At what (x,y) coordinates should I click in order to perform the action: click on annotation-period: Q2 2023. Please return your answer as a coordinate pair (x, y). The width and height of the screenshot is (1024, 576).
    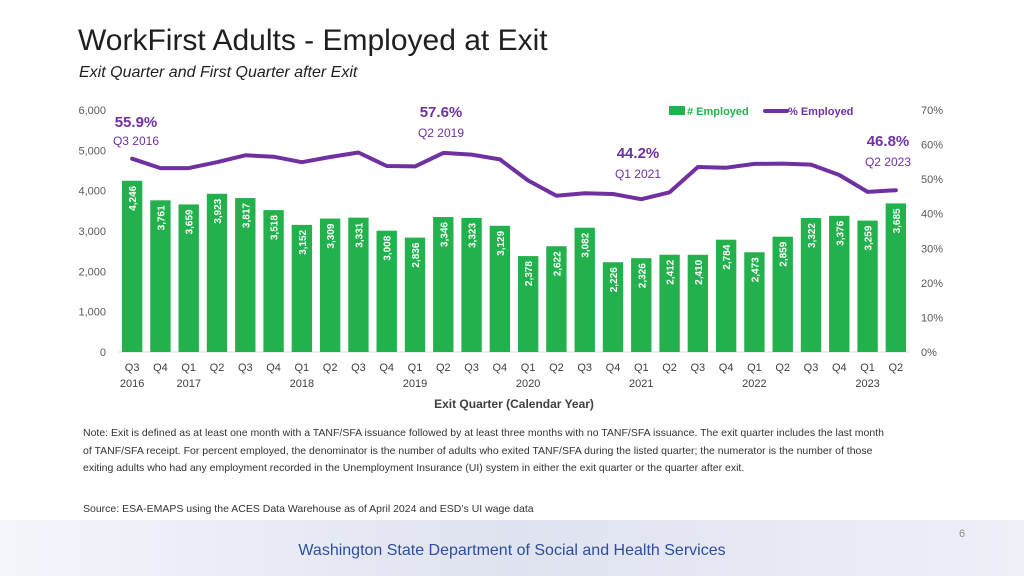
    Looking at the image, I should click on (888, 162).